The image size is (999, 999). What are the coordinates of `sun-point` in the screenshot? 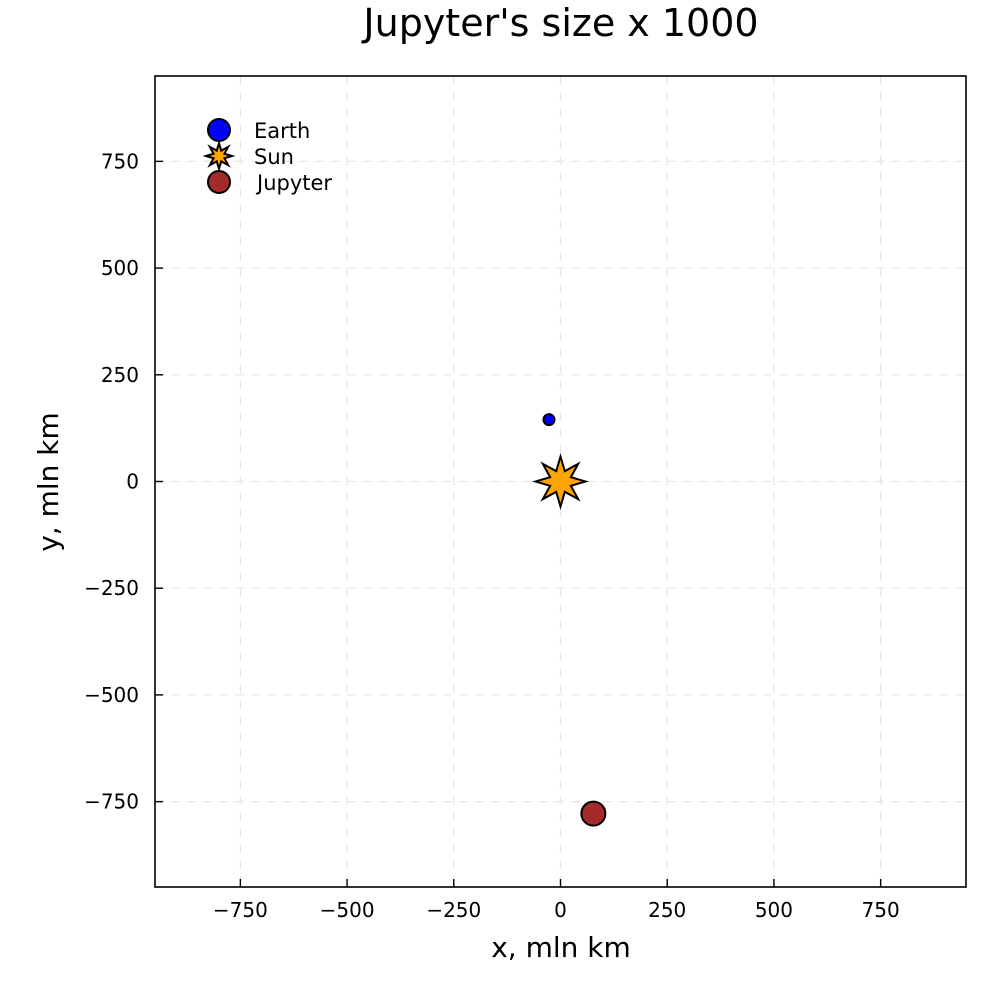 It's located at (560, 481).